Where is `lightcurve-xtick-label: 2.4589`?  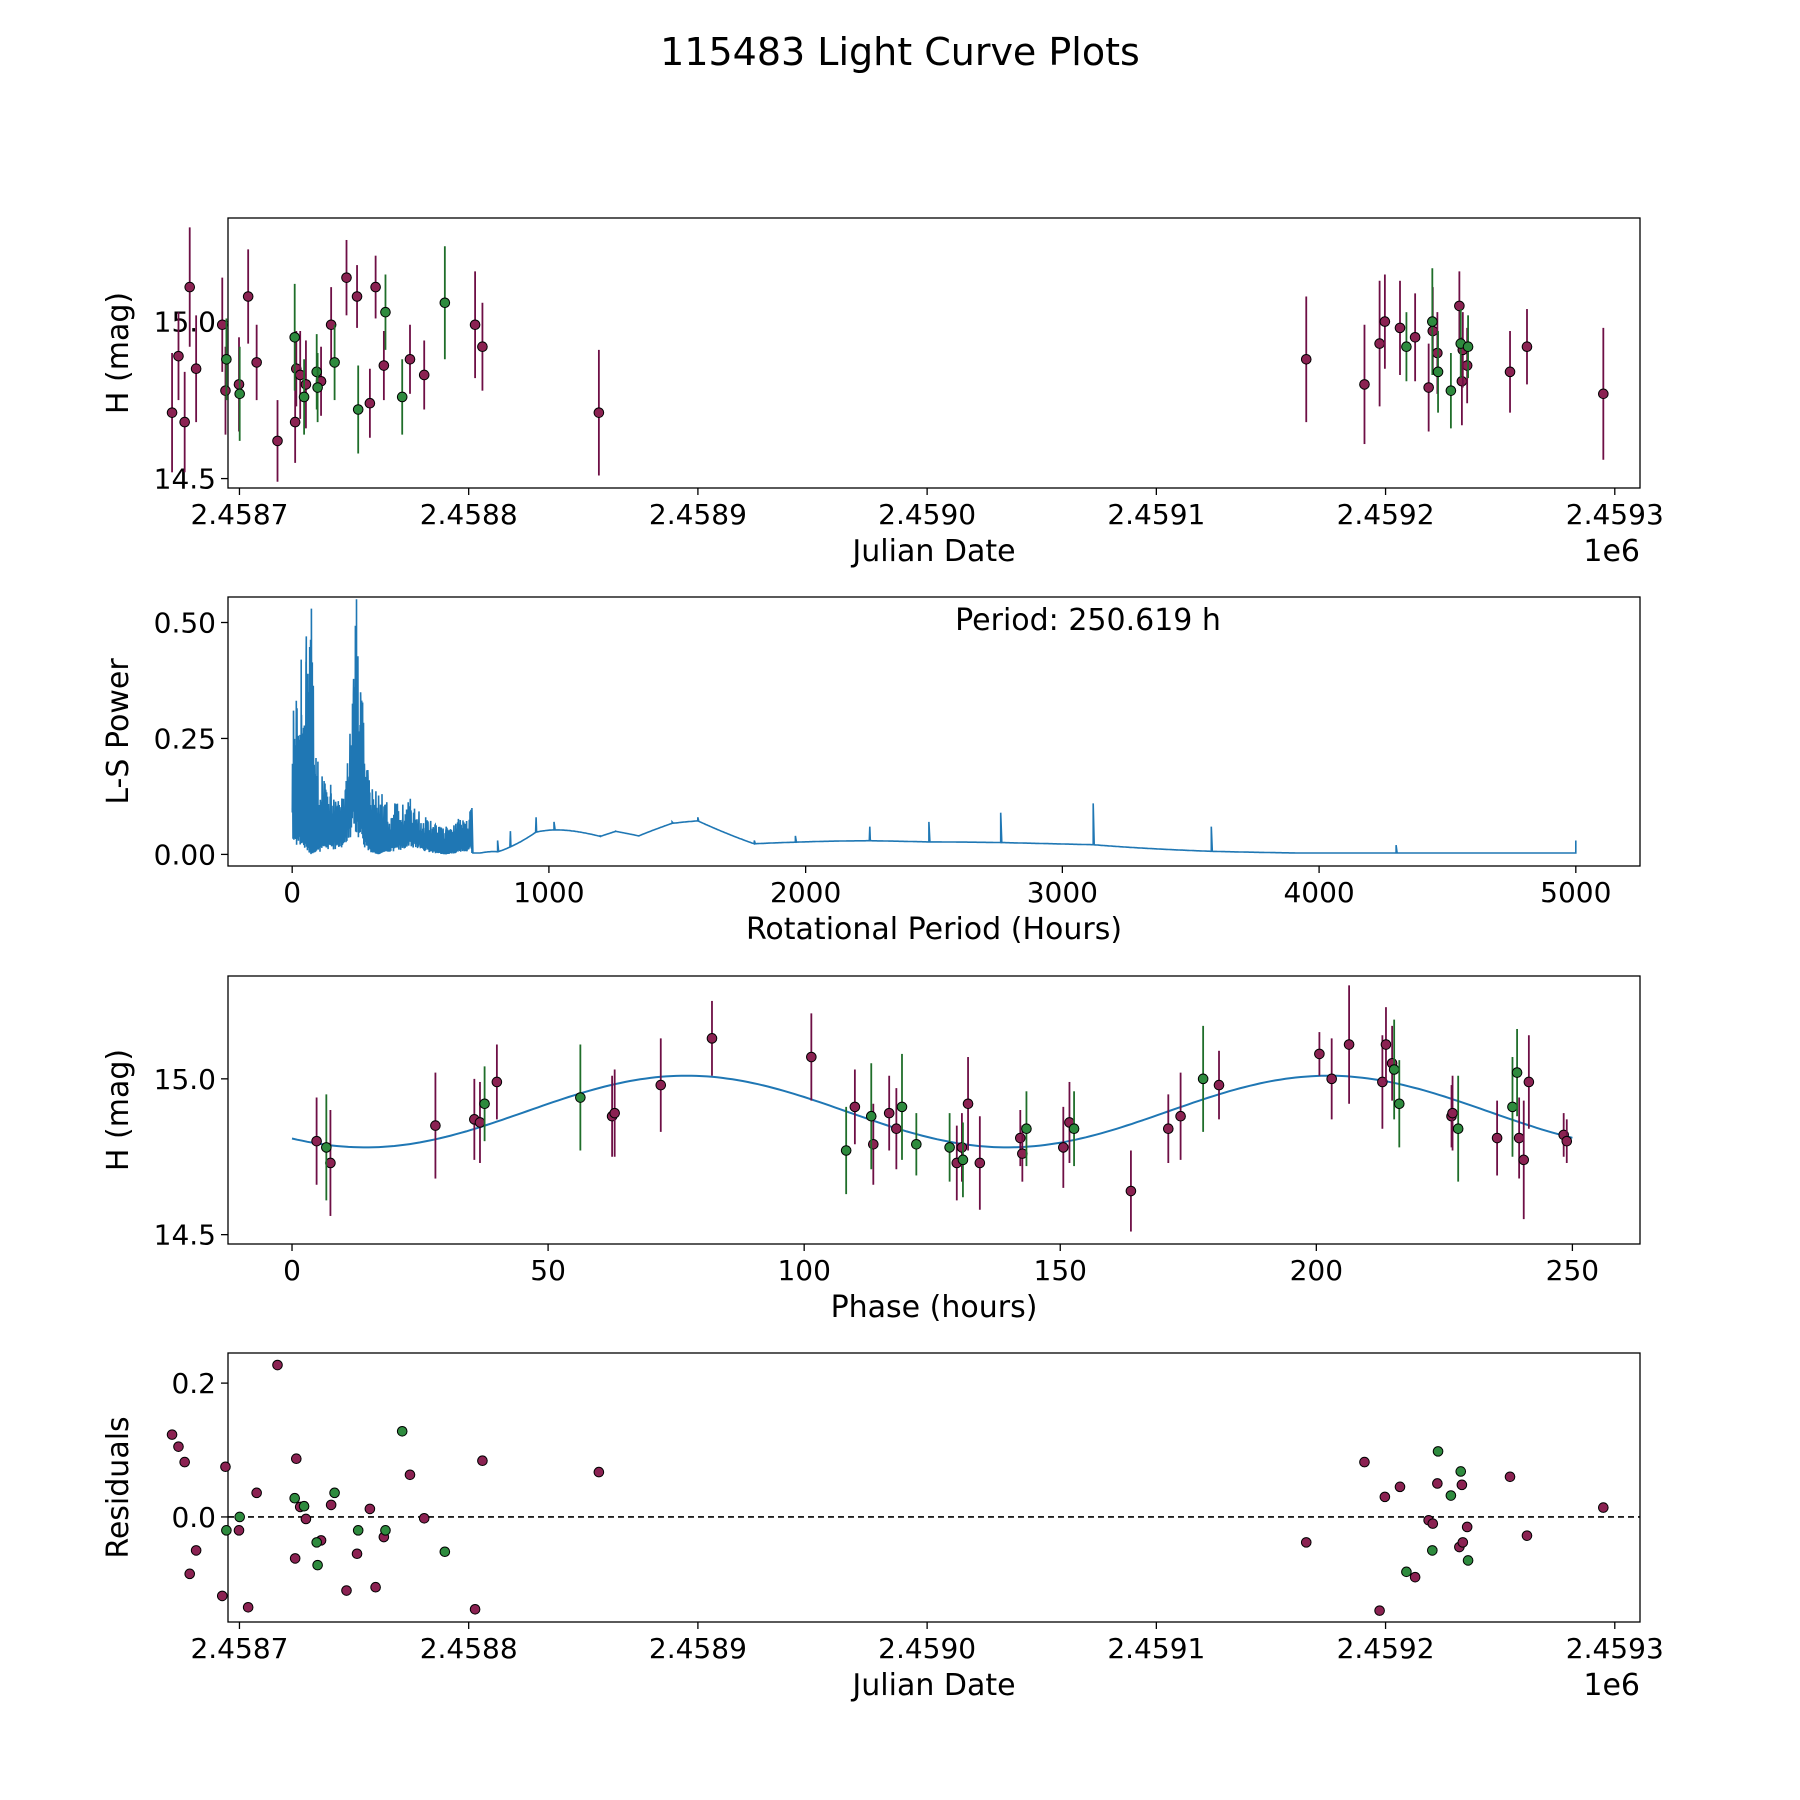
lightcurve-xtick-label: 2.4589 is located at coordinates (698, 514).